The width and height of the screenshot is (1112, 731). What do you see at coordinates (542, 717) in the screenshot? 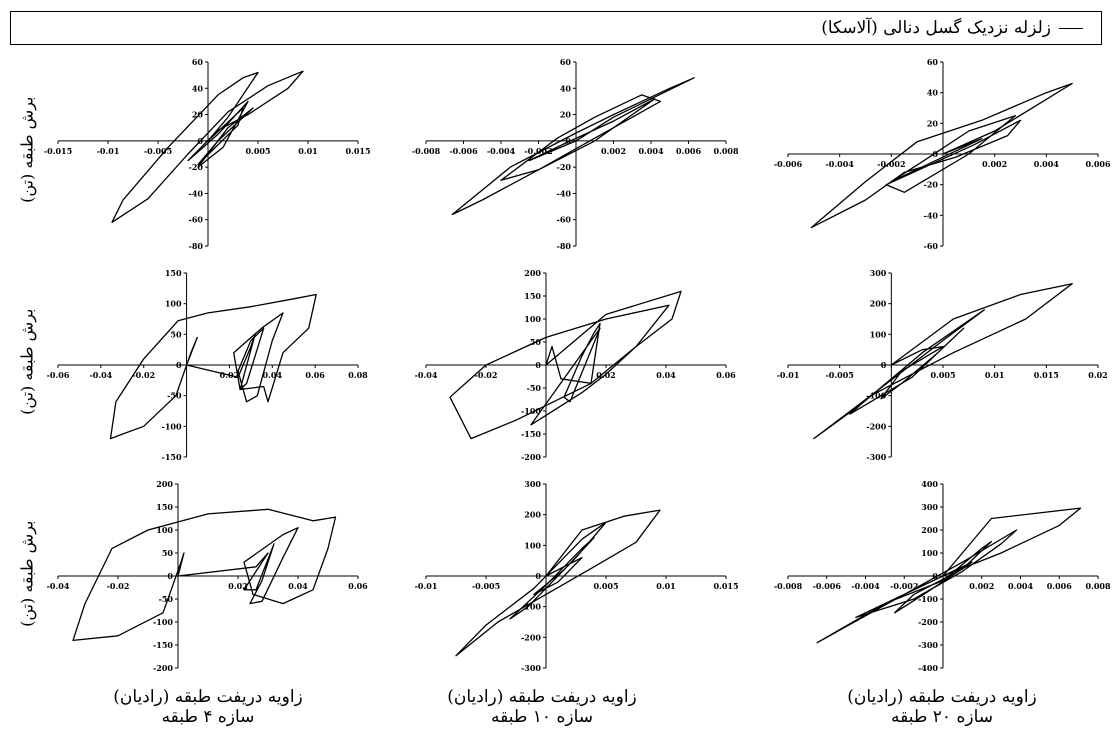
I see `structure-subtitle: سازه ۱۰ طبقه` at bounding box center [542, 717].